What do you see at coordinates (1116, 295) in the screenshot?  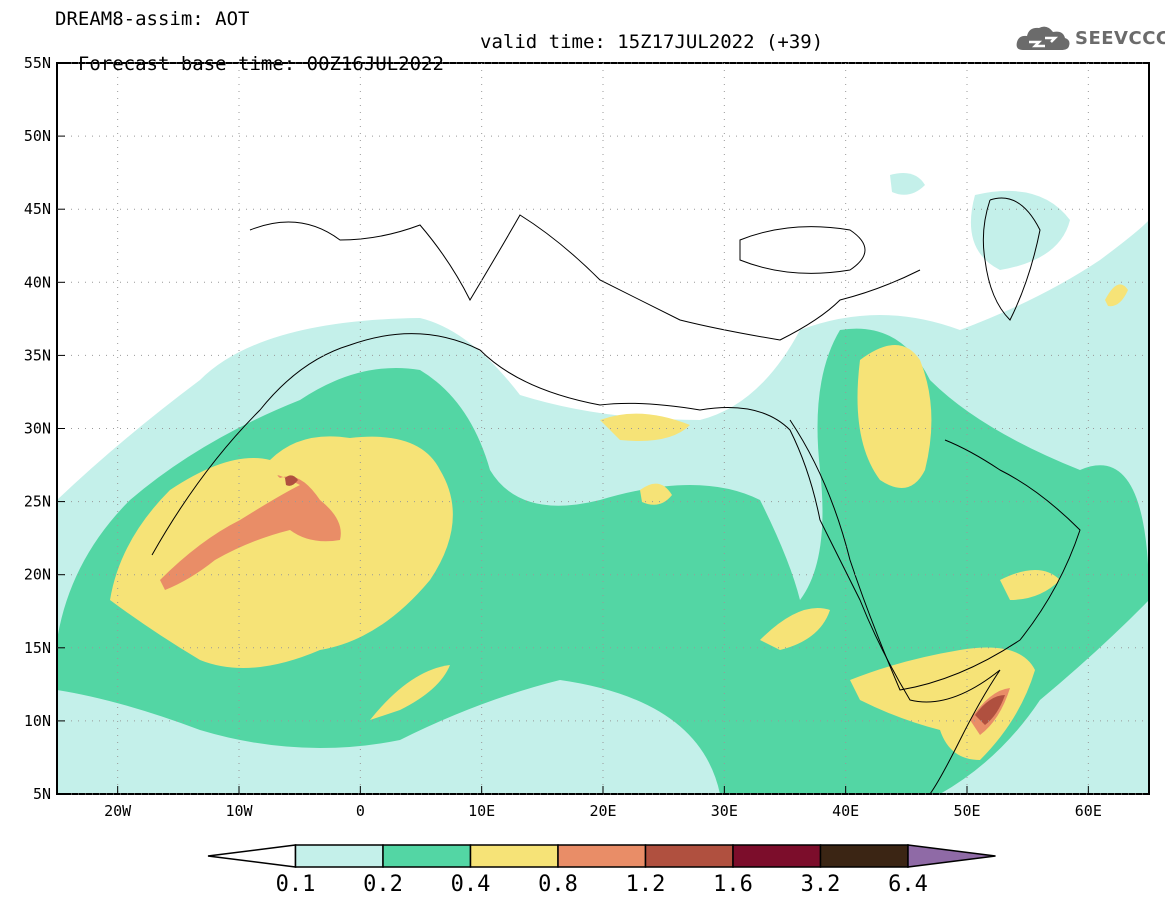 I see `aot-band-0.4-caspian` at bounding box center [1116, 295].